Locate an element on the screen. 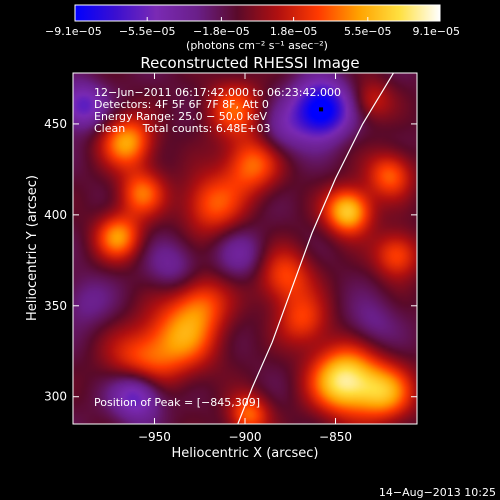 The width and height of the screenshot is (500, 500). colorbar-tick-label: 9.1e−05 is located at coordinates (436, 31).